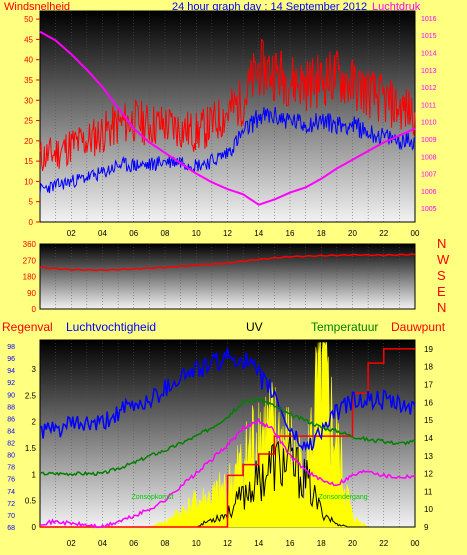  Describe the element at coordinates (30, 244) in the screenshot. I see `direction-axis-tick: 360` at that location.